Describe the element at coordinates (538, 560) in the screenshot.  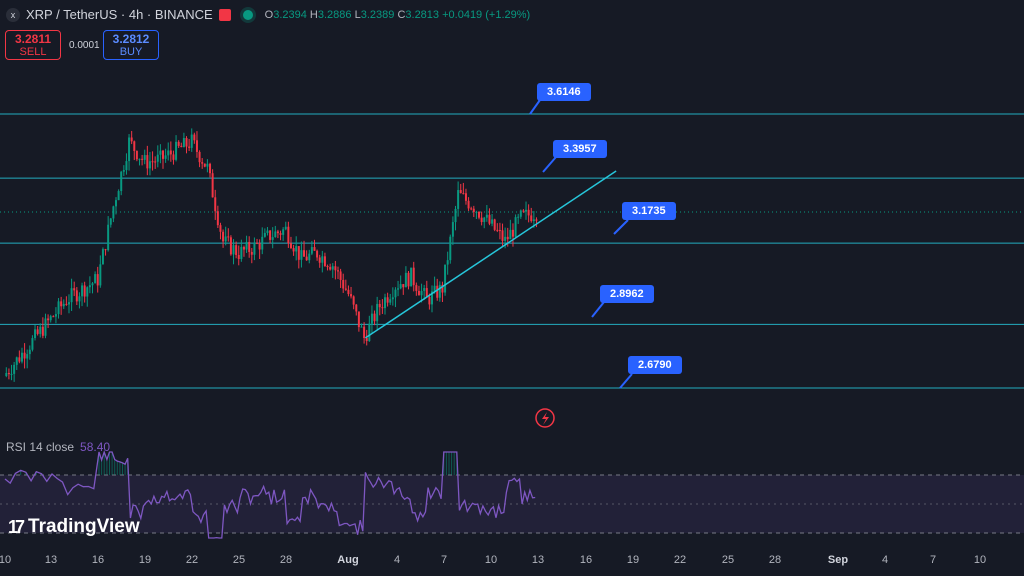
I see `time-axis-tick: 13` at that location.